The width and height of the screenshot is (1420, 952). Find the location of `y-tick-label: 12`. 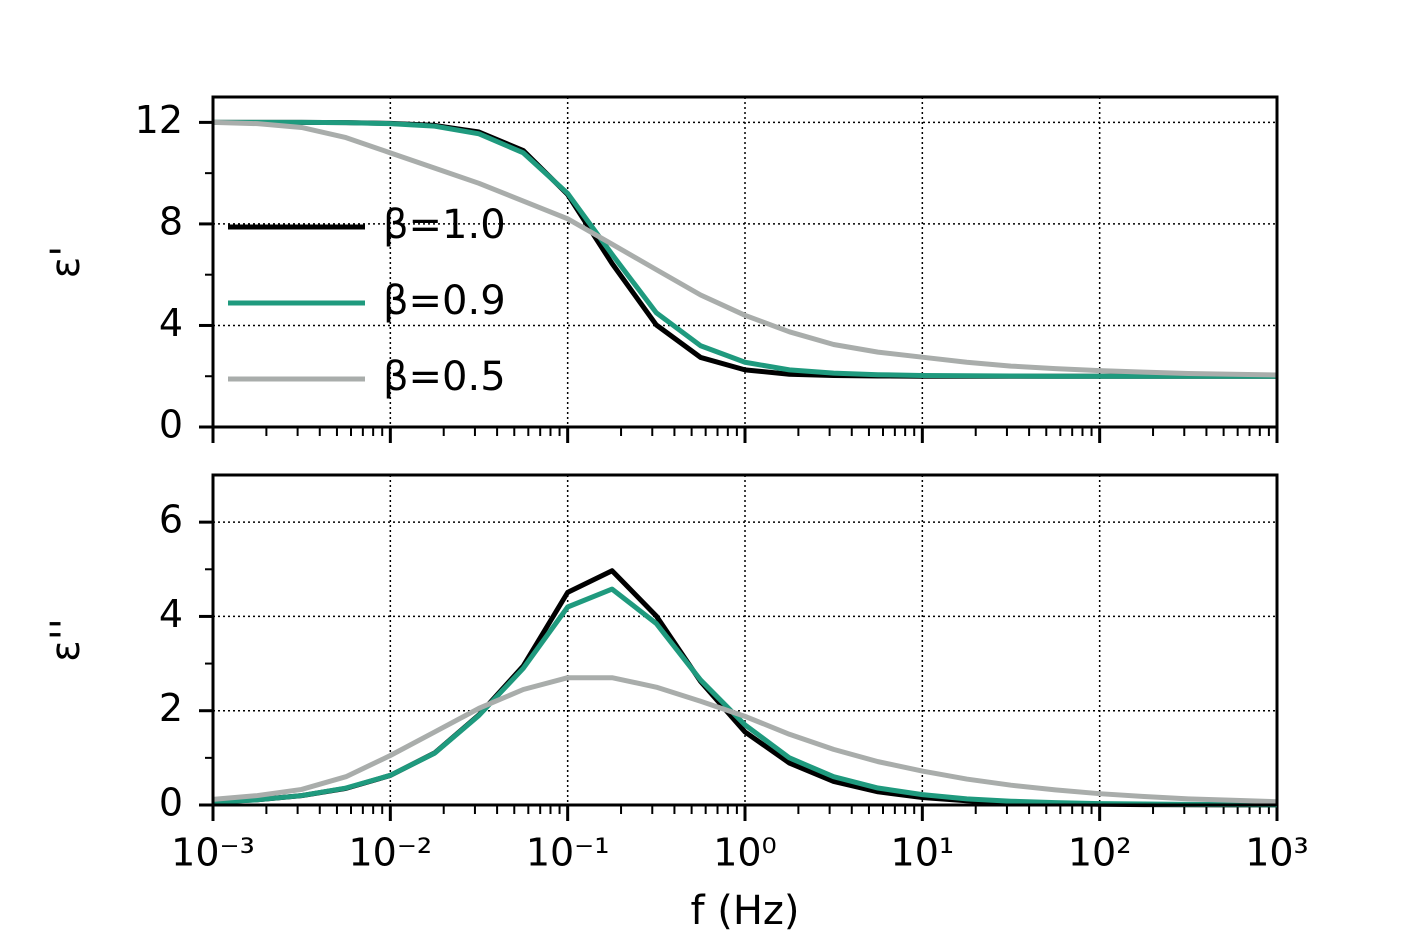

y-tick-label: 12 is located at coordinates (159, 120).